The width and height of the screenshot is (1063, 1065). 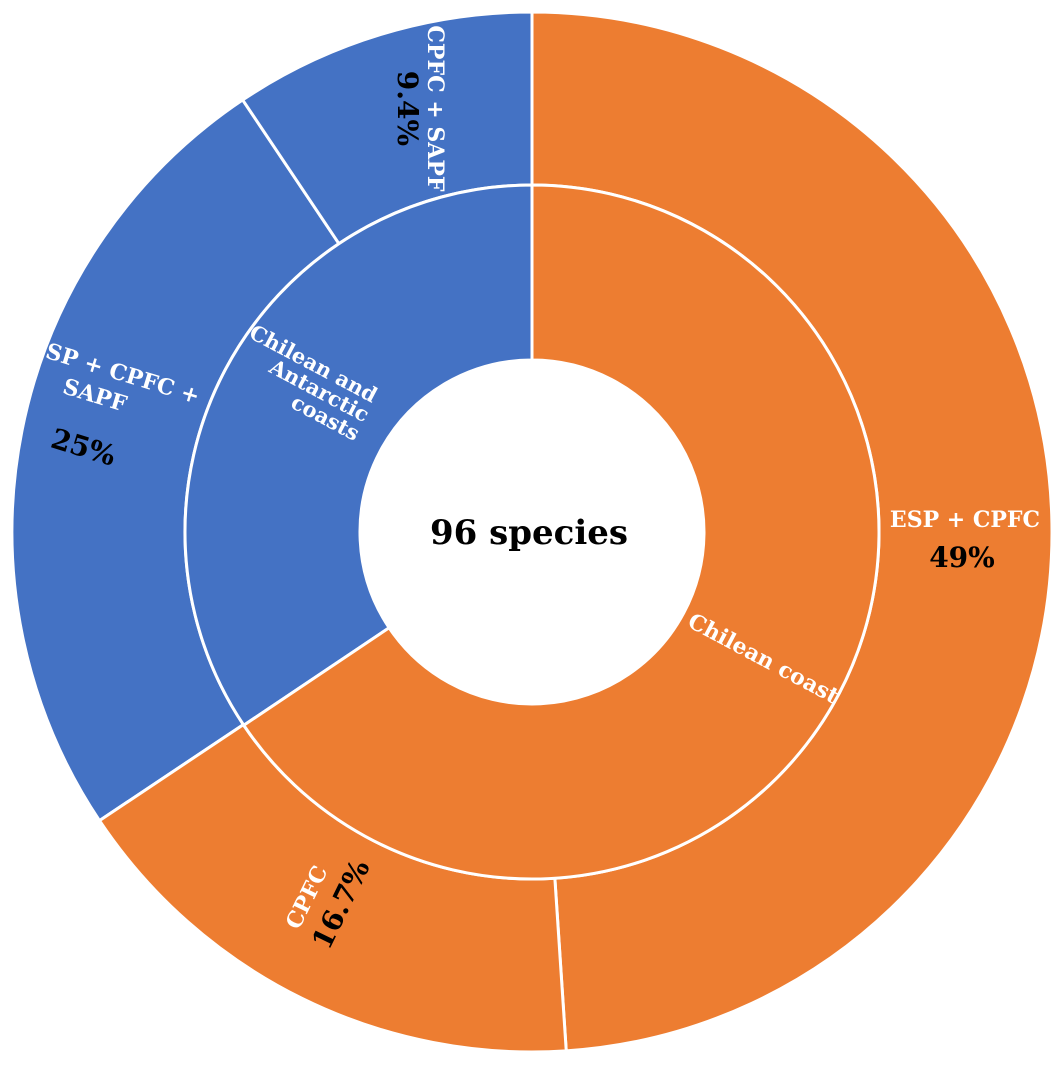 What do you see at coordinates (965, 520) in the screenshot?
I see `label-esp-cpfc: ESP + CPFC` at bounding box center [965, 520].